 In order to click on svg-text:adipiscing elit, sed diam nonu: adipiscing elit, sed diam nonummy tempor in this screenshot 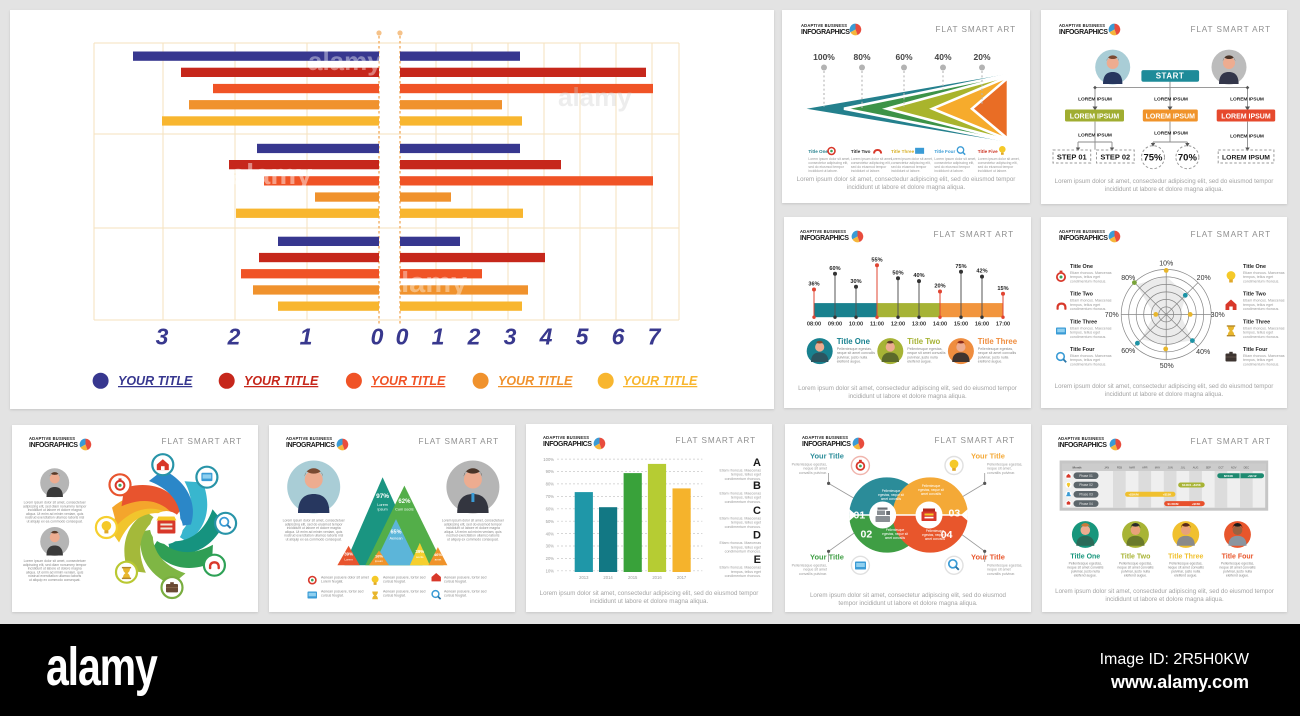, I will do `click(55, 506)`.